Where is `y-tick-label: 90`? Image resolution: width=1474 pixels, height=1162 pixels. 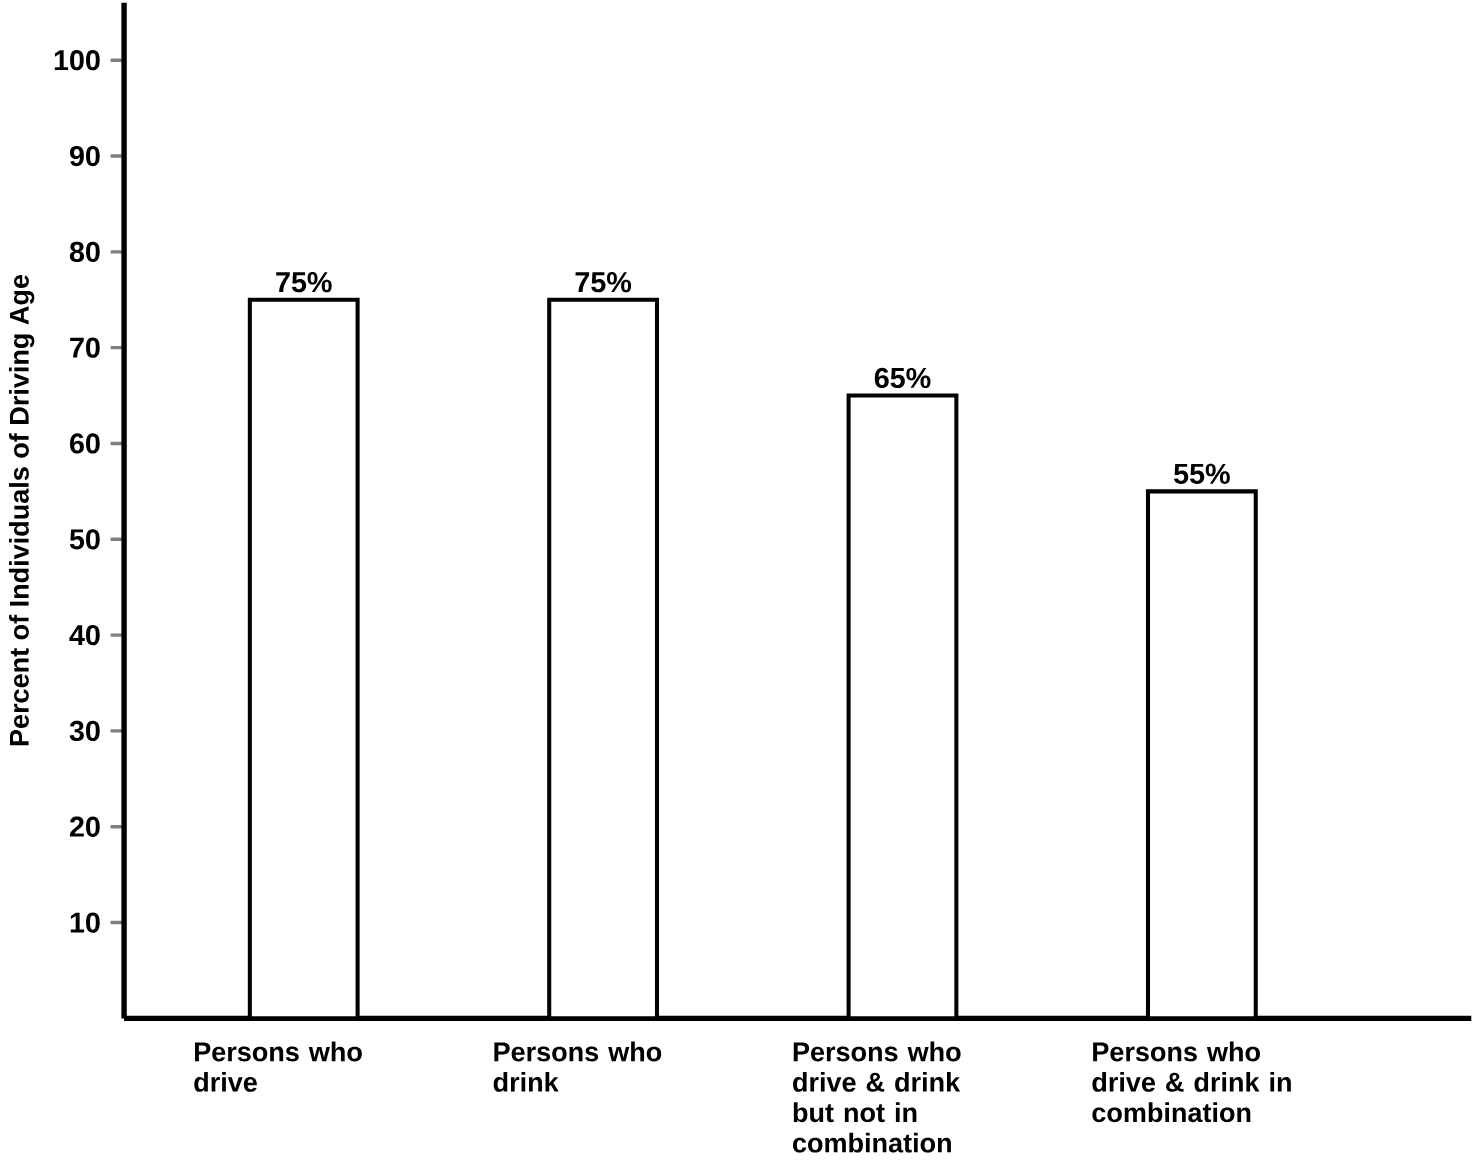
y-tick-label: 90 is located at coordinates (84, 156).